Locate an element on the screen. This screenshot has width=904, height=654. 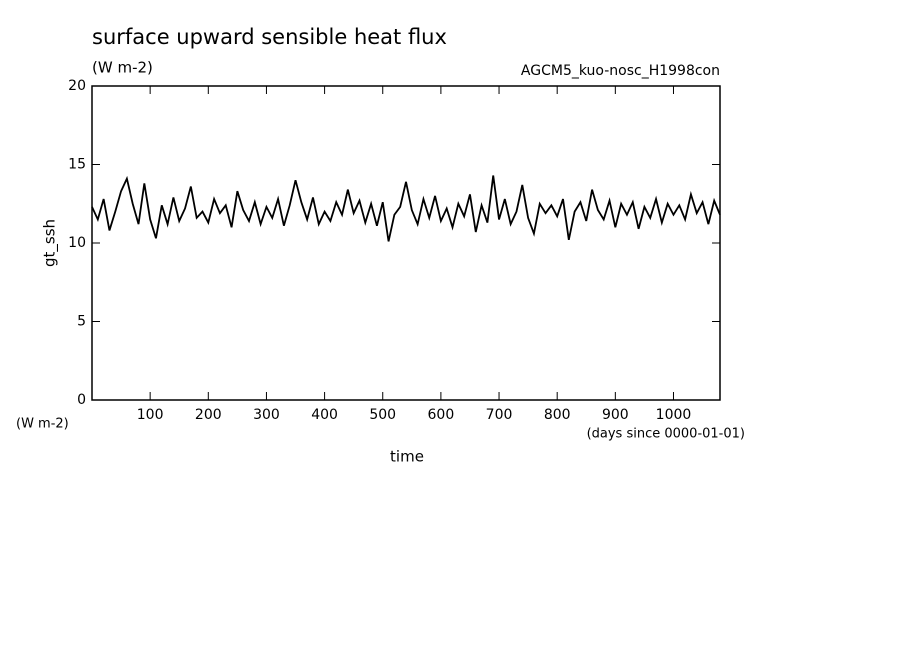
x-tick-label: 1000 is located at coordinates (674, 415).